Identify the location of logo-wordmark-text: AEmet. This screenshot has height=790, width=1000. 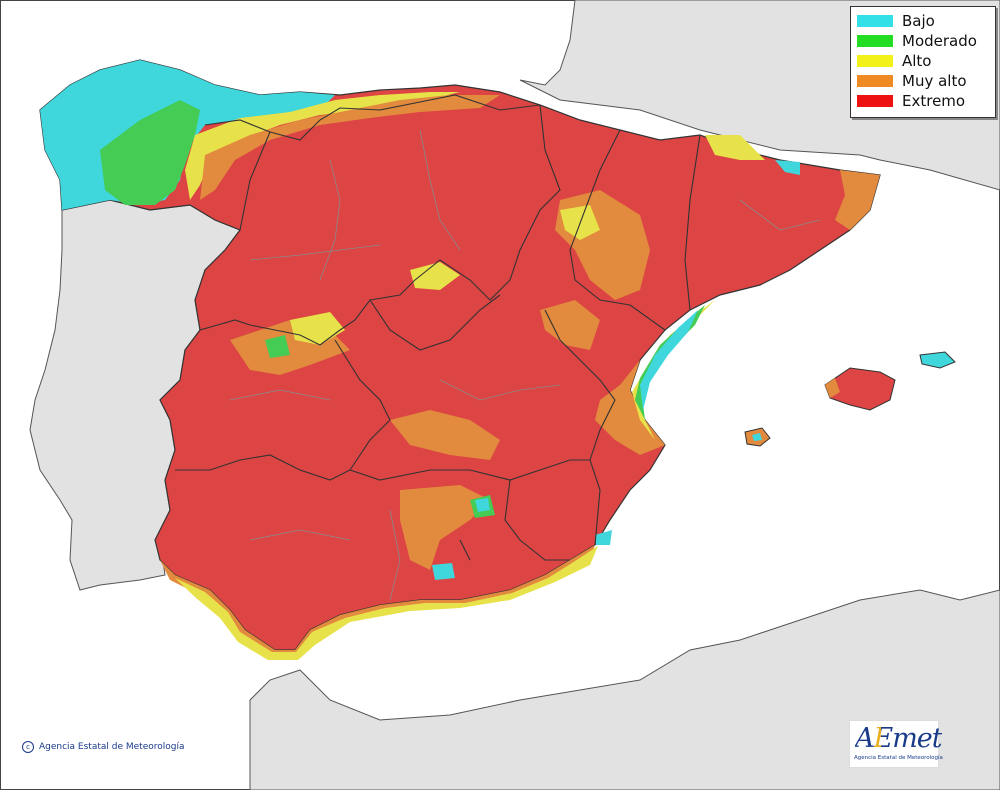
(899, 738).